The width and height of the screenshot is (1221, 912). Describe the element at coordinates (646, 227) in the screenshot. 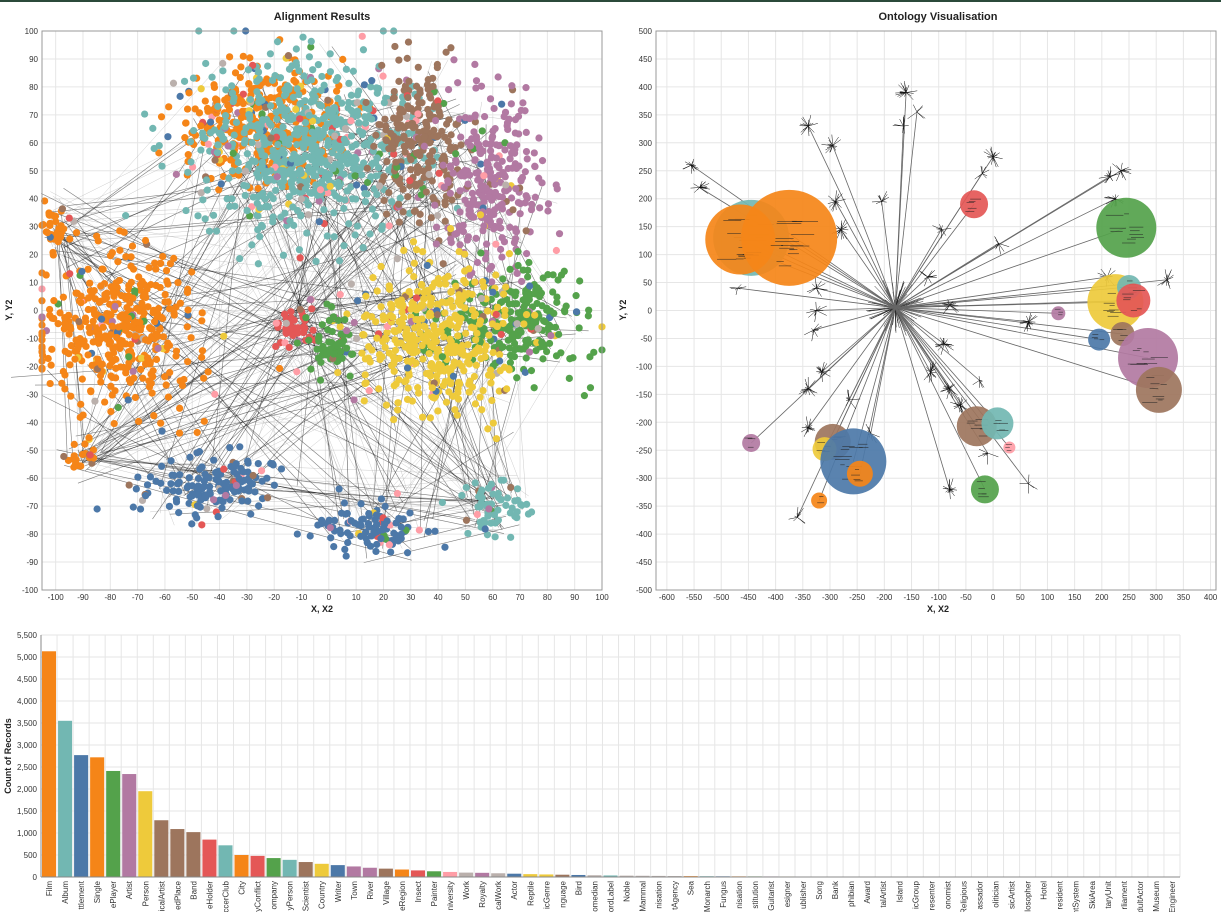

I see `y-tick-label: 150` at that location.